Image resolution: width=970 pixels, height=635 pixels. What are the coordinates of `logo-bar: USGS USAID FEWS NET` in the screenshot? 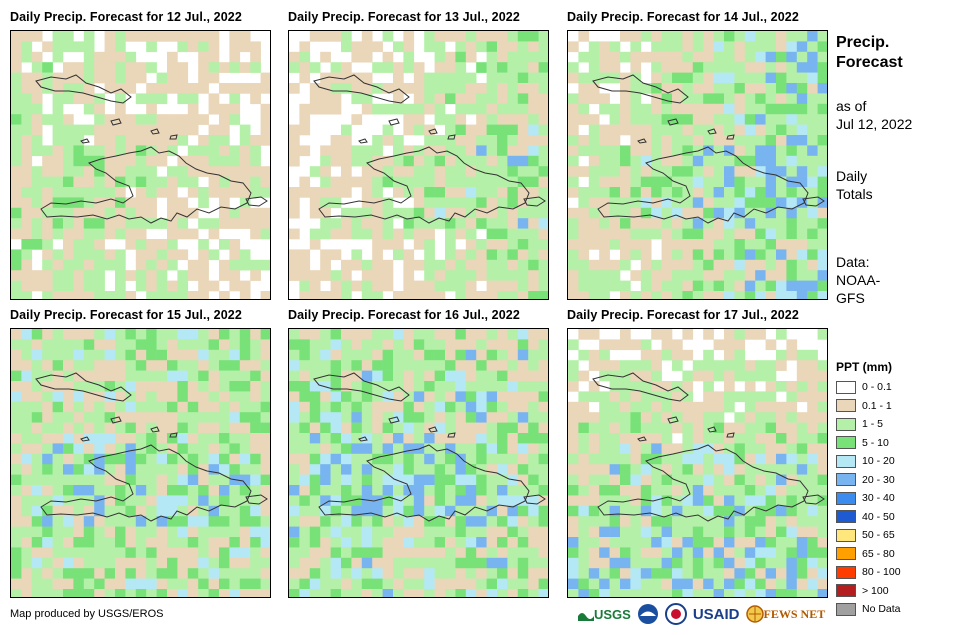 It's located at (701, 614).